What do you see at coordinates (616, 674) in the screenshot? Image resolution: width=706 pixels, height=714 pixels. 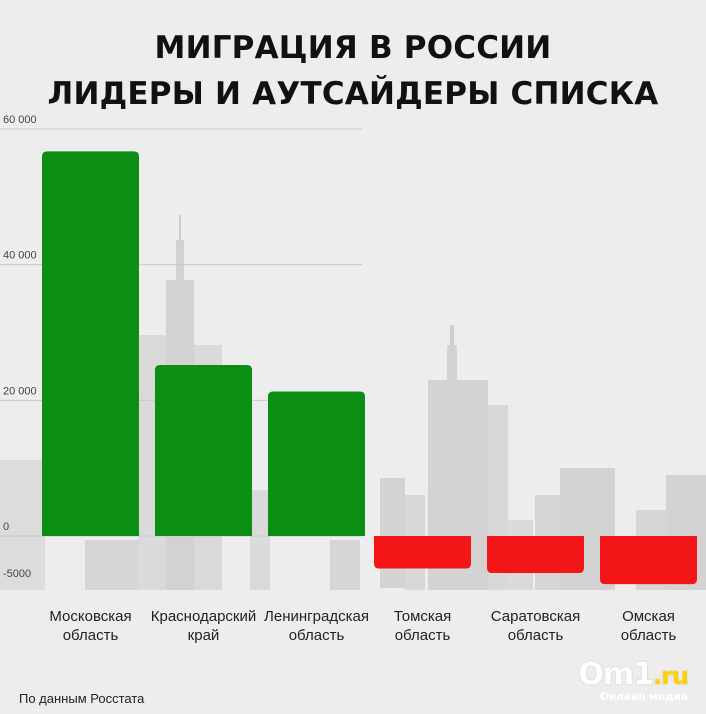 I see `logo-main-text: Om1` at bounding box center [616, 674].